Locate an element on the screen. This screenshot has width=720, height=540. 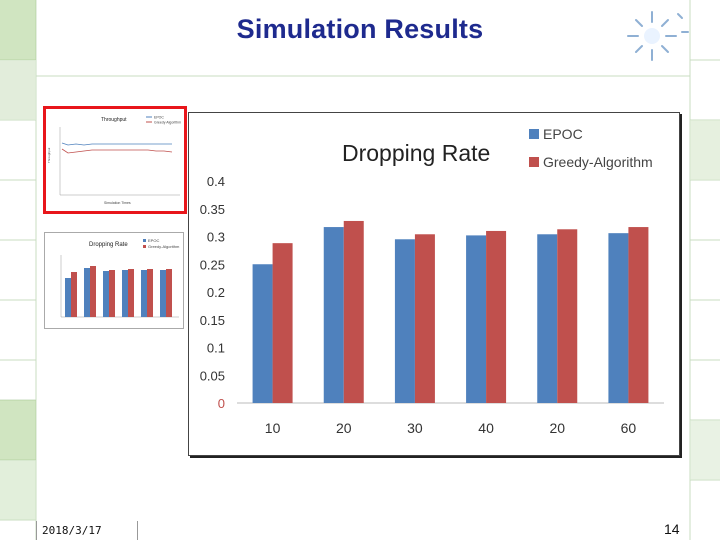
x-tick-label: 60 is located at coordinates (629, 428).